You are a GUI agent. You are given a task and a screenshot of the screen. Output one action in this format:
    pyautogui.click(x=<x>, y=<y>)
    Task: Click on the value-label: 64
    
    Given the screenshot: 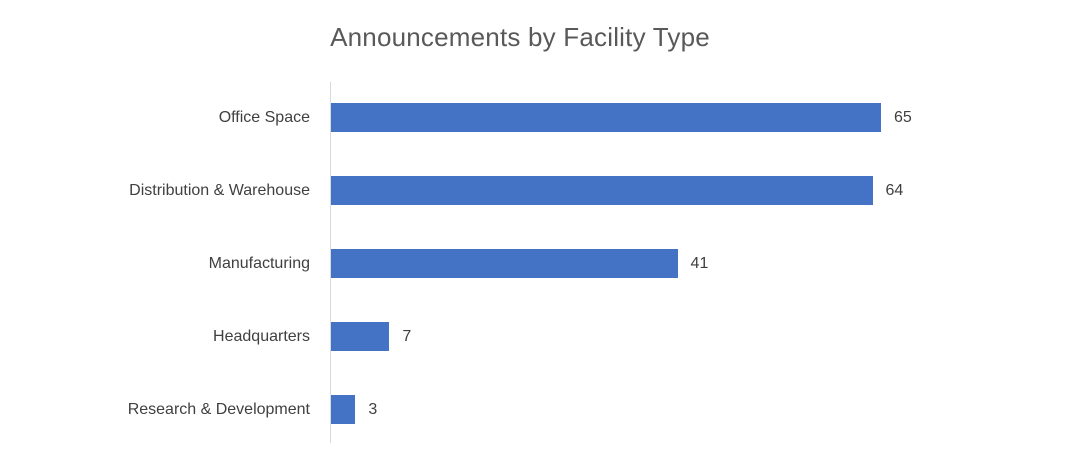 What is the action you would take?
    pyautogui.click(x=894, y=190)
    